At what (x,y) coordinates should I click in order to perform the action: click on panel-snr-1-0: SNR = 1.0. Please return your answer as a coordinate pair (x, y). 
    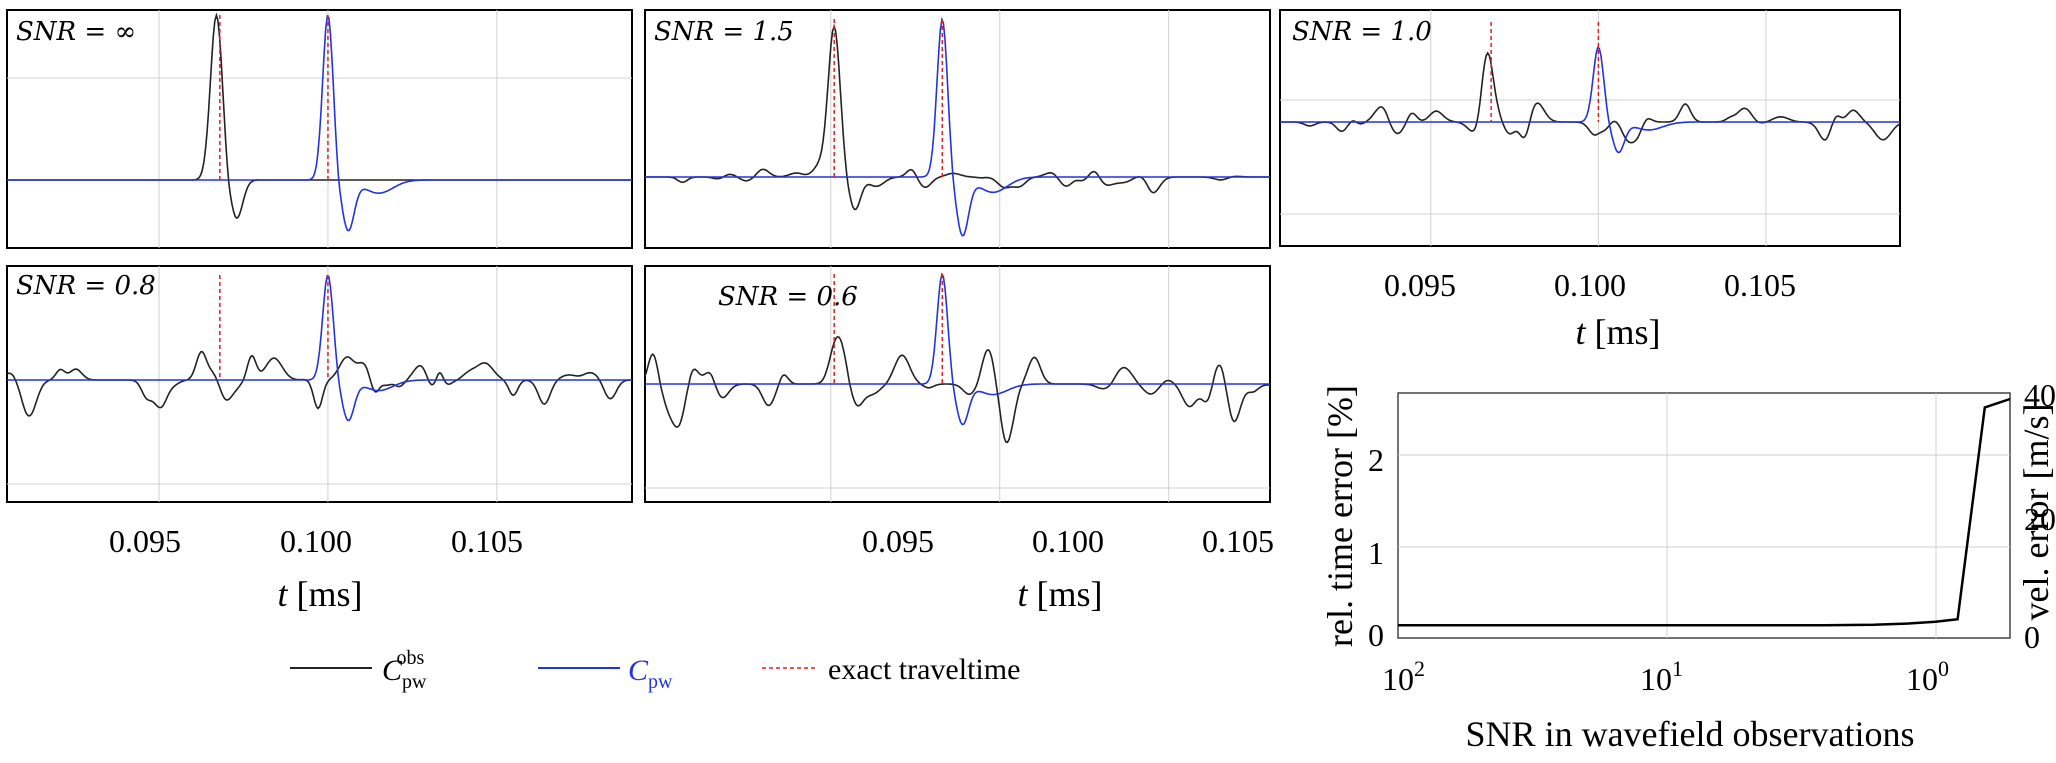
    Looking at the image, I should click on (1590, 128).